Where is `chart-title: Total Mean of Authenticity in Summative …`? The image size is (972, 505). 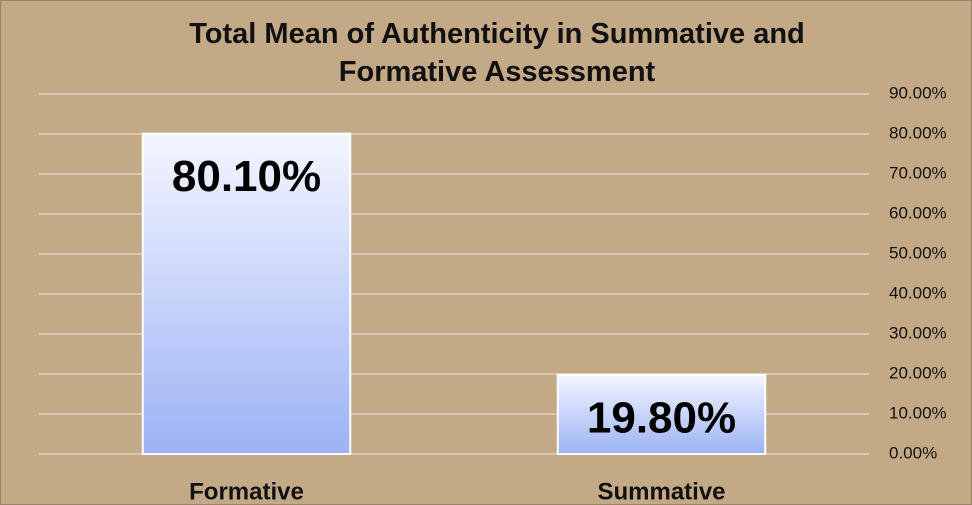
chart-title: Total Mean of Authenticity in Summative … is located at coordinates (497, 53).